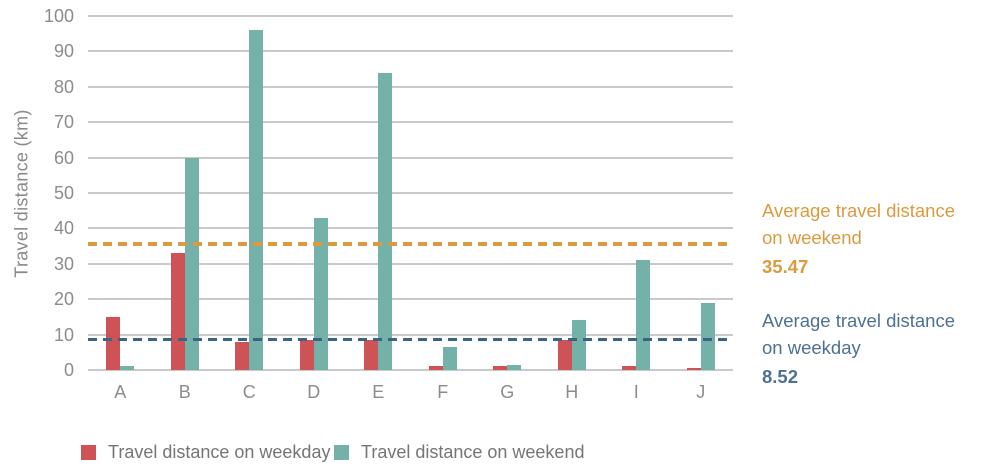  Describe the element at coordinates (858, 320) in the screenshot. I see `weekday-average-label-line1: Average travel distance` at that location.